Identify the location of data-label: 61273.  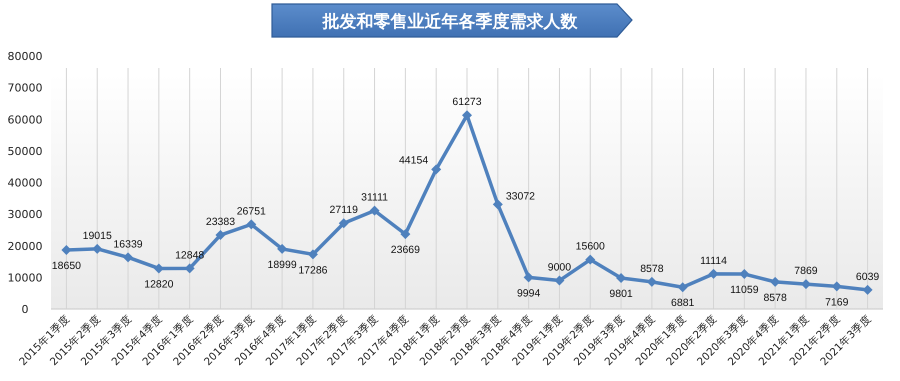
(467, 102).